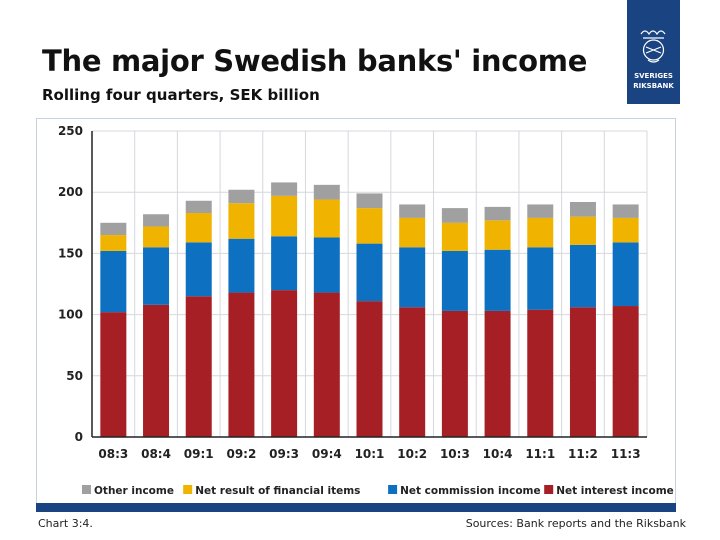 This screenshot has width=720, height=540. I want to click on x-tick-label: 08:3, so click(113, 454).